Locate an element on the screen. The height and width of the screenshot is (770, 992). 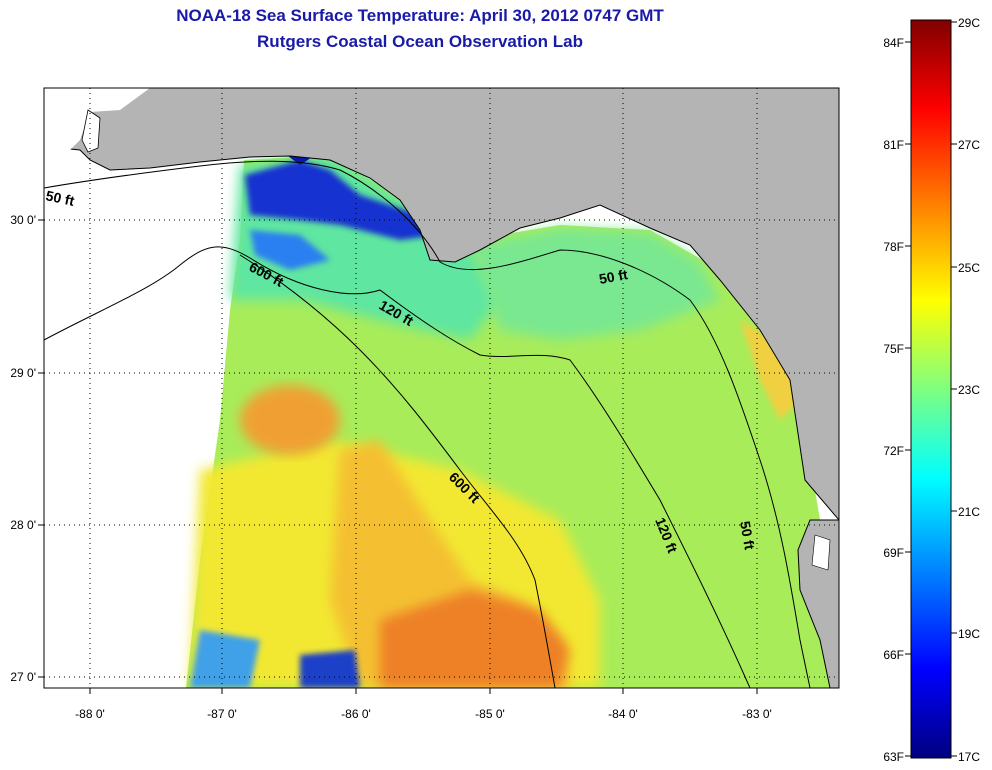
colorbar-gradient is located at coordinates (931, 389).